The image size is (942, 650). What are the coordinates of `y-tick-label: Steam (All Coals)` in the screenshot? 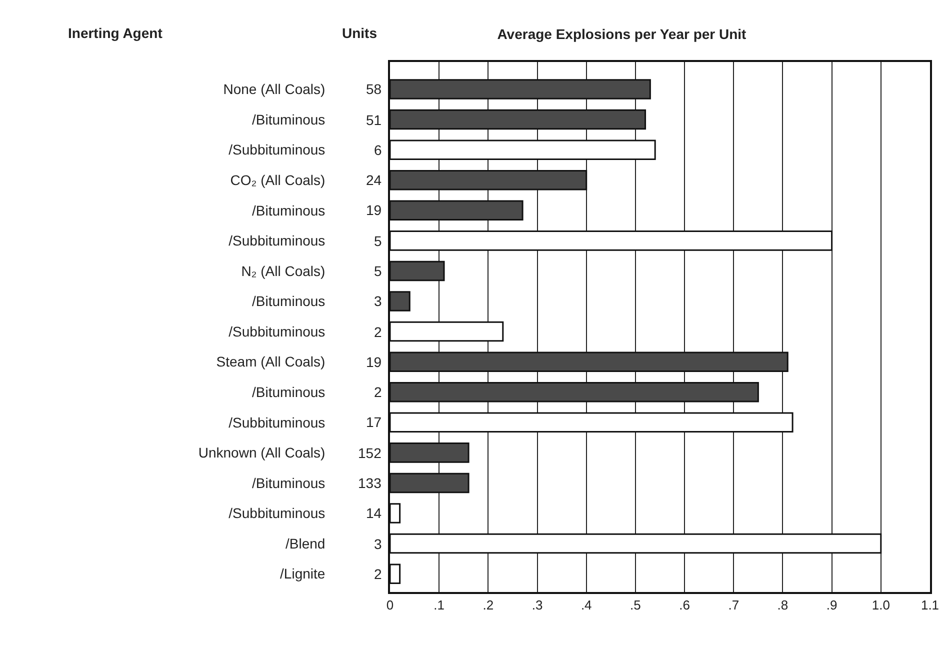 It's located at (271, 362).